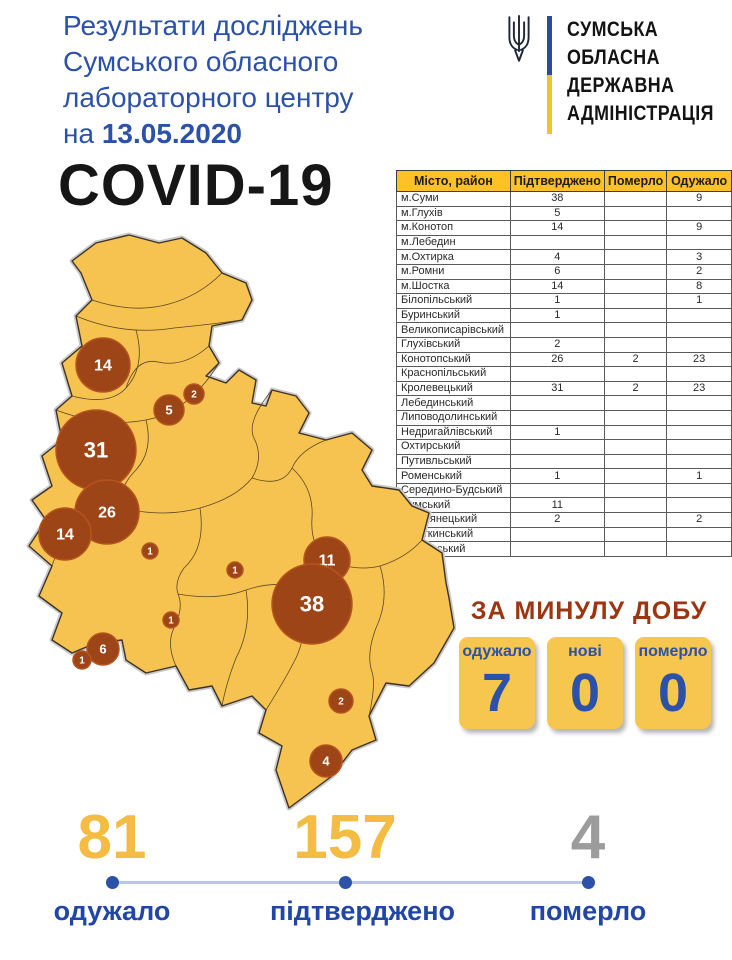  I want to click on table-row: м.Лебедин, so click(564, 242).